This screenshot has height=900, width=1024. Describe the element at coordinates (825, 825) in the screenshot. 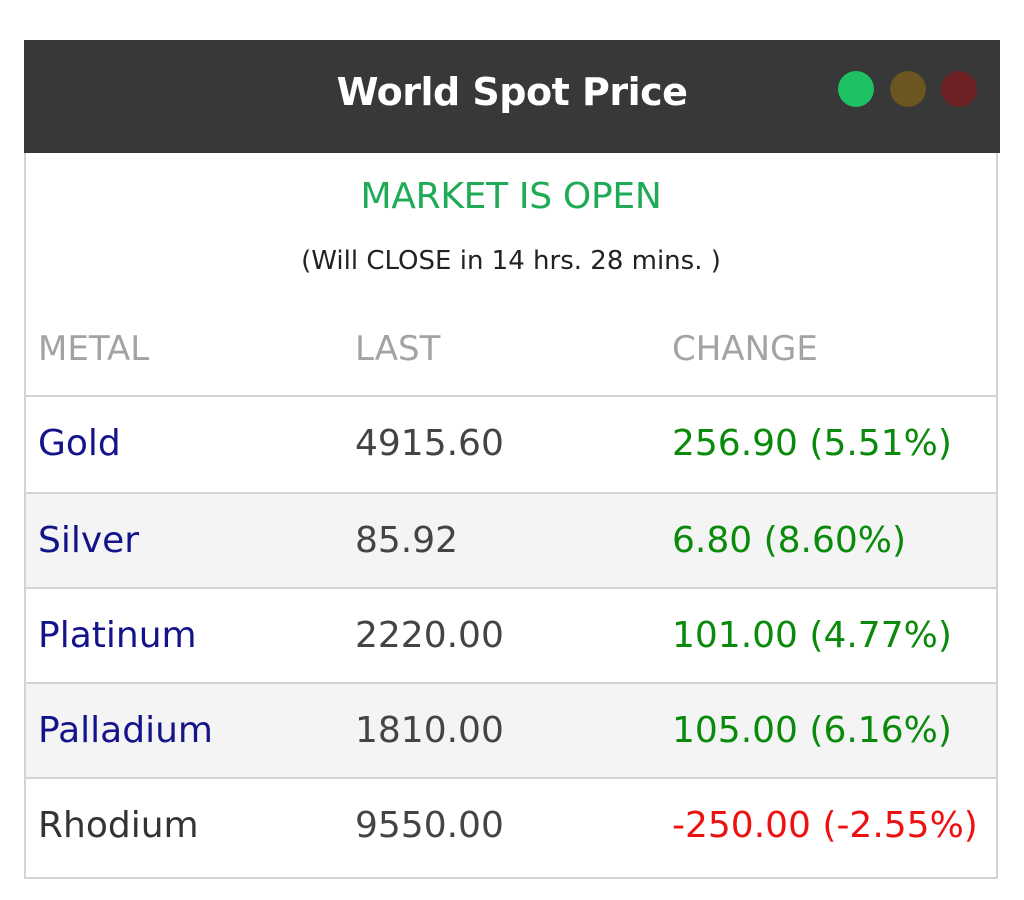

I see `price-change: -250.00 (-2.55%)` at that location.